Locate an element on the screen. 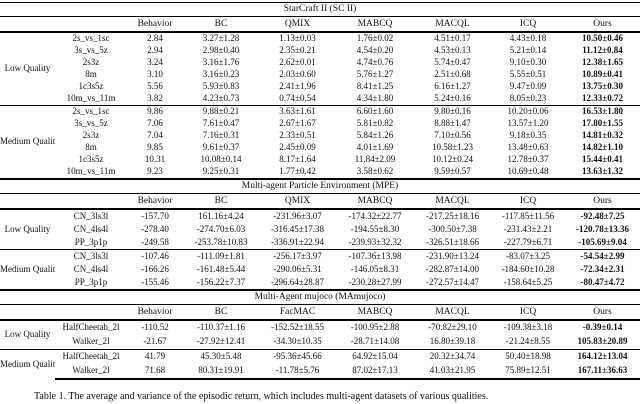 The height and width of the screenshot is (404, 640). task-name: CN_3ls3l is located at coordinates (91, 256).